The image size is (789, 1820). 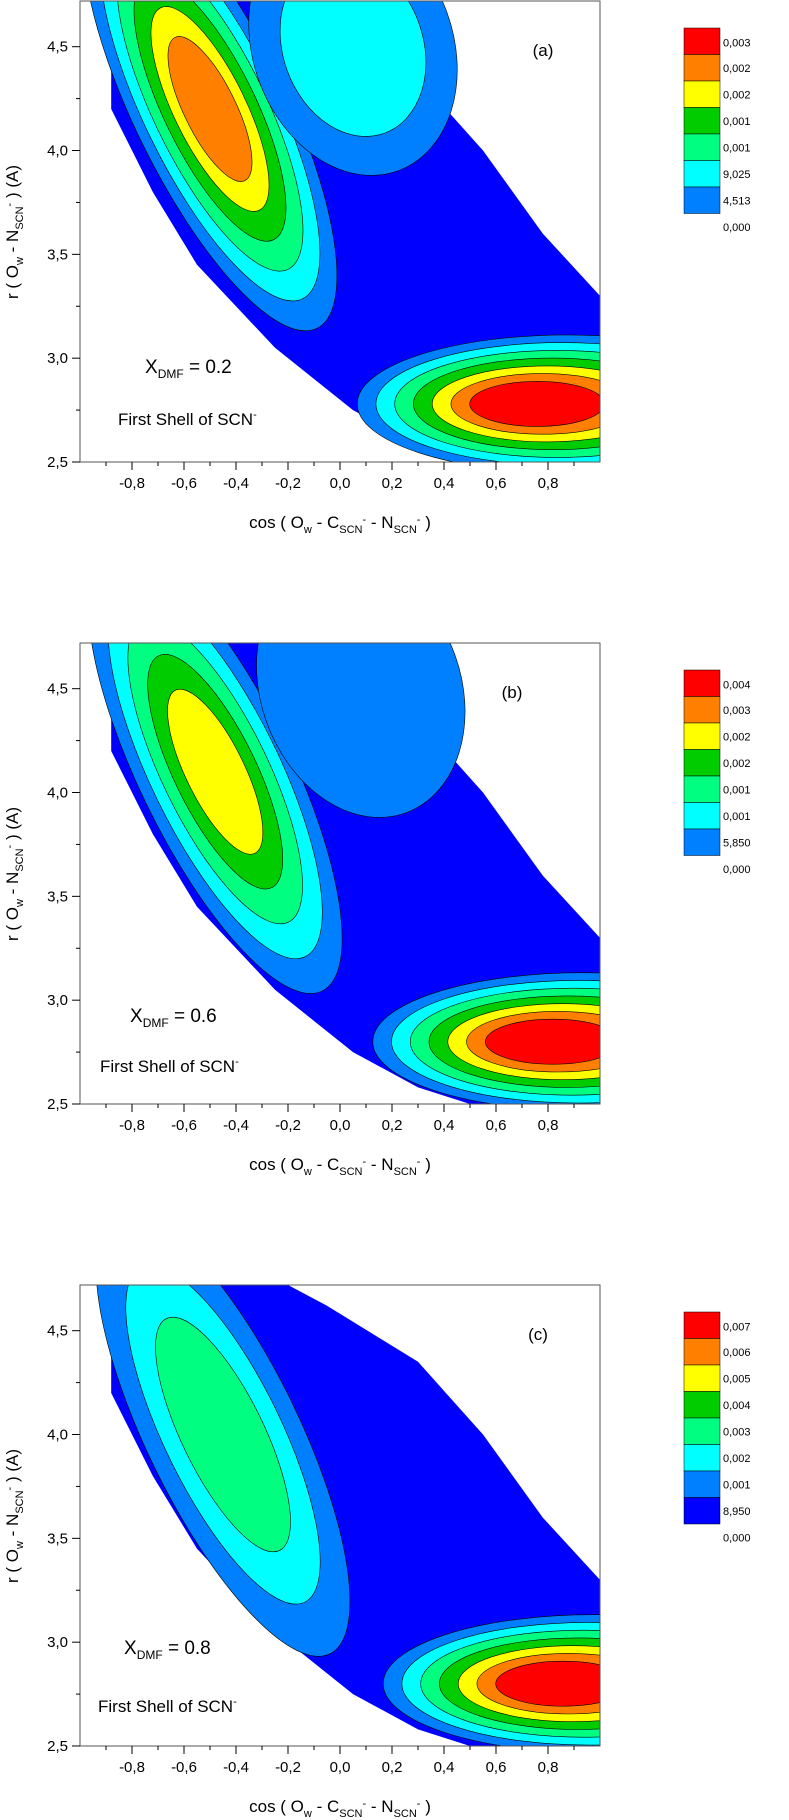 I want to click on x-tick-label: 0,8, so click(x=548, y=1767).